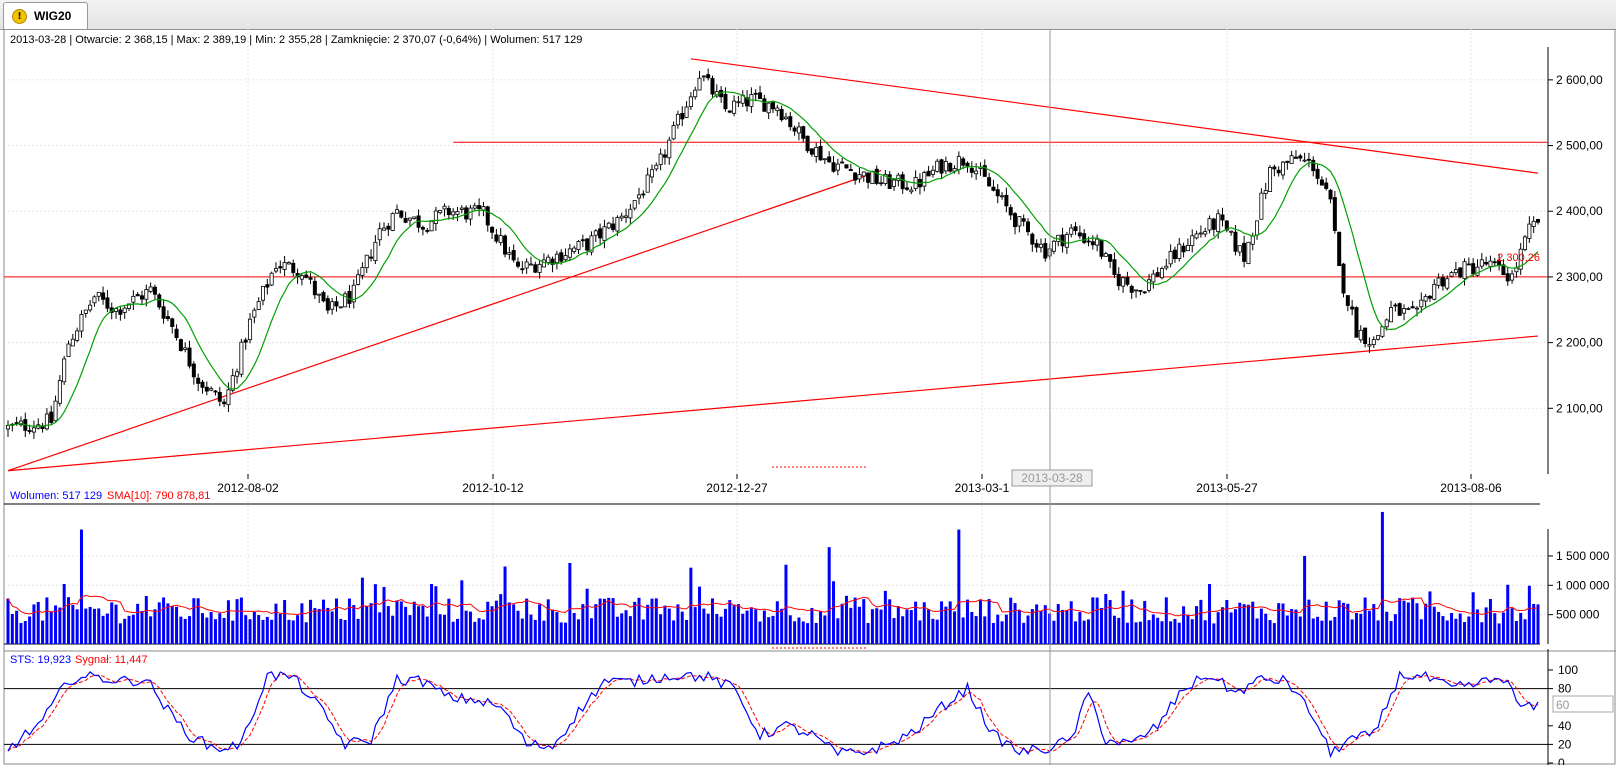 This screenshot has height=765, width=1616. What do you see at coordinates (1579, 343) in the screenshot?
I see `price-tick-label: 2 200,00` at bounding box center [1579, 343].